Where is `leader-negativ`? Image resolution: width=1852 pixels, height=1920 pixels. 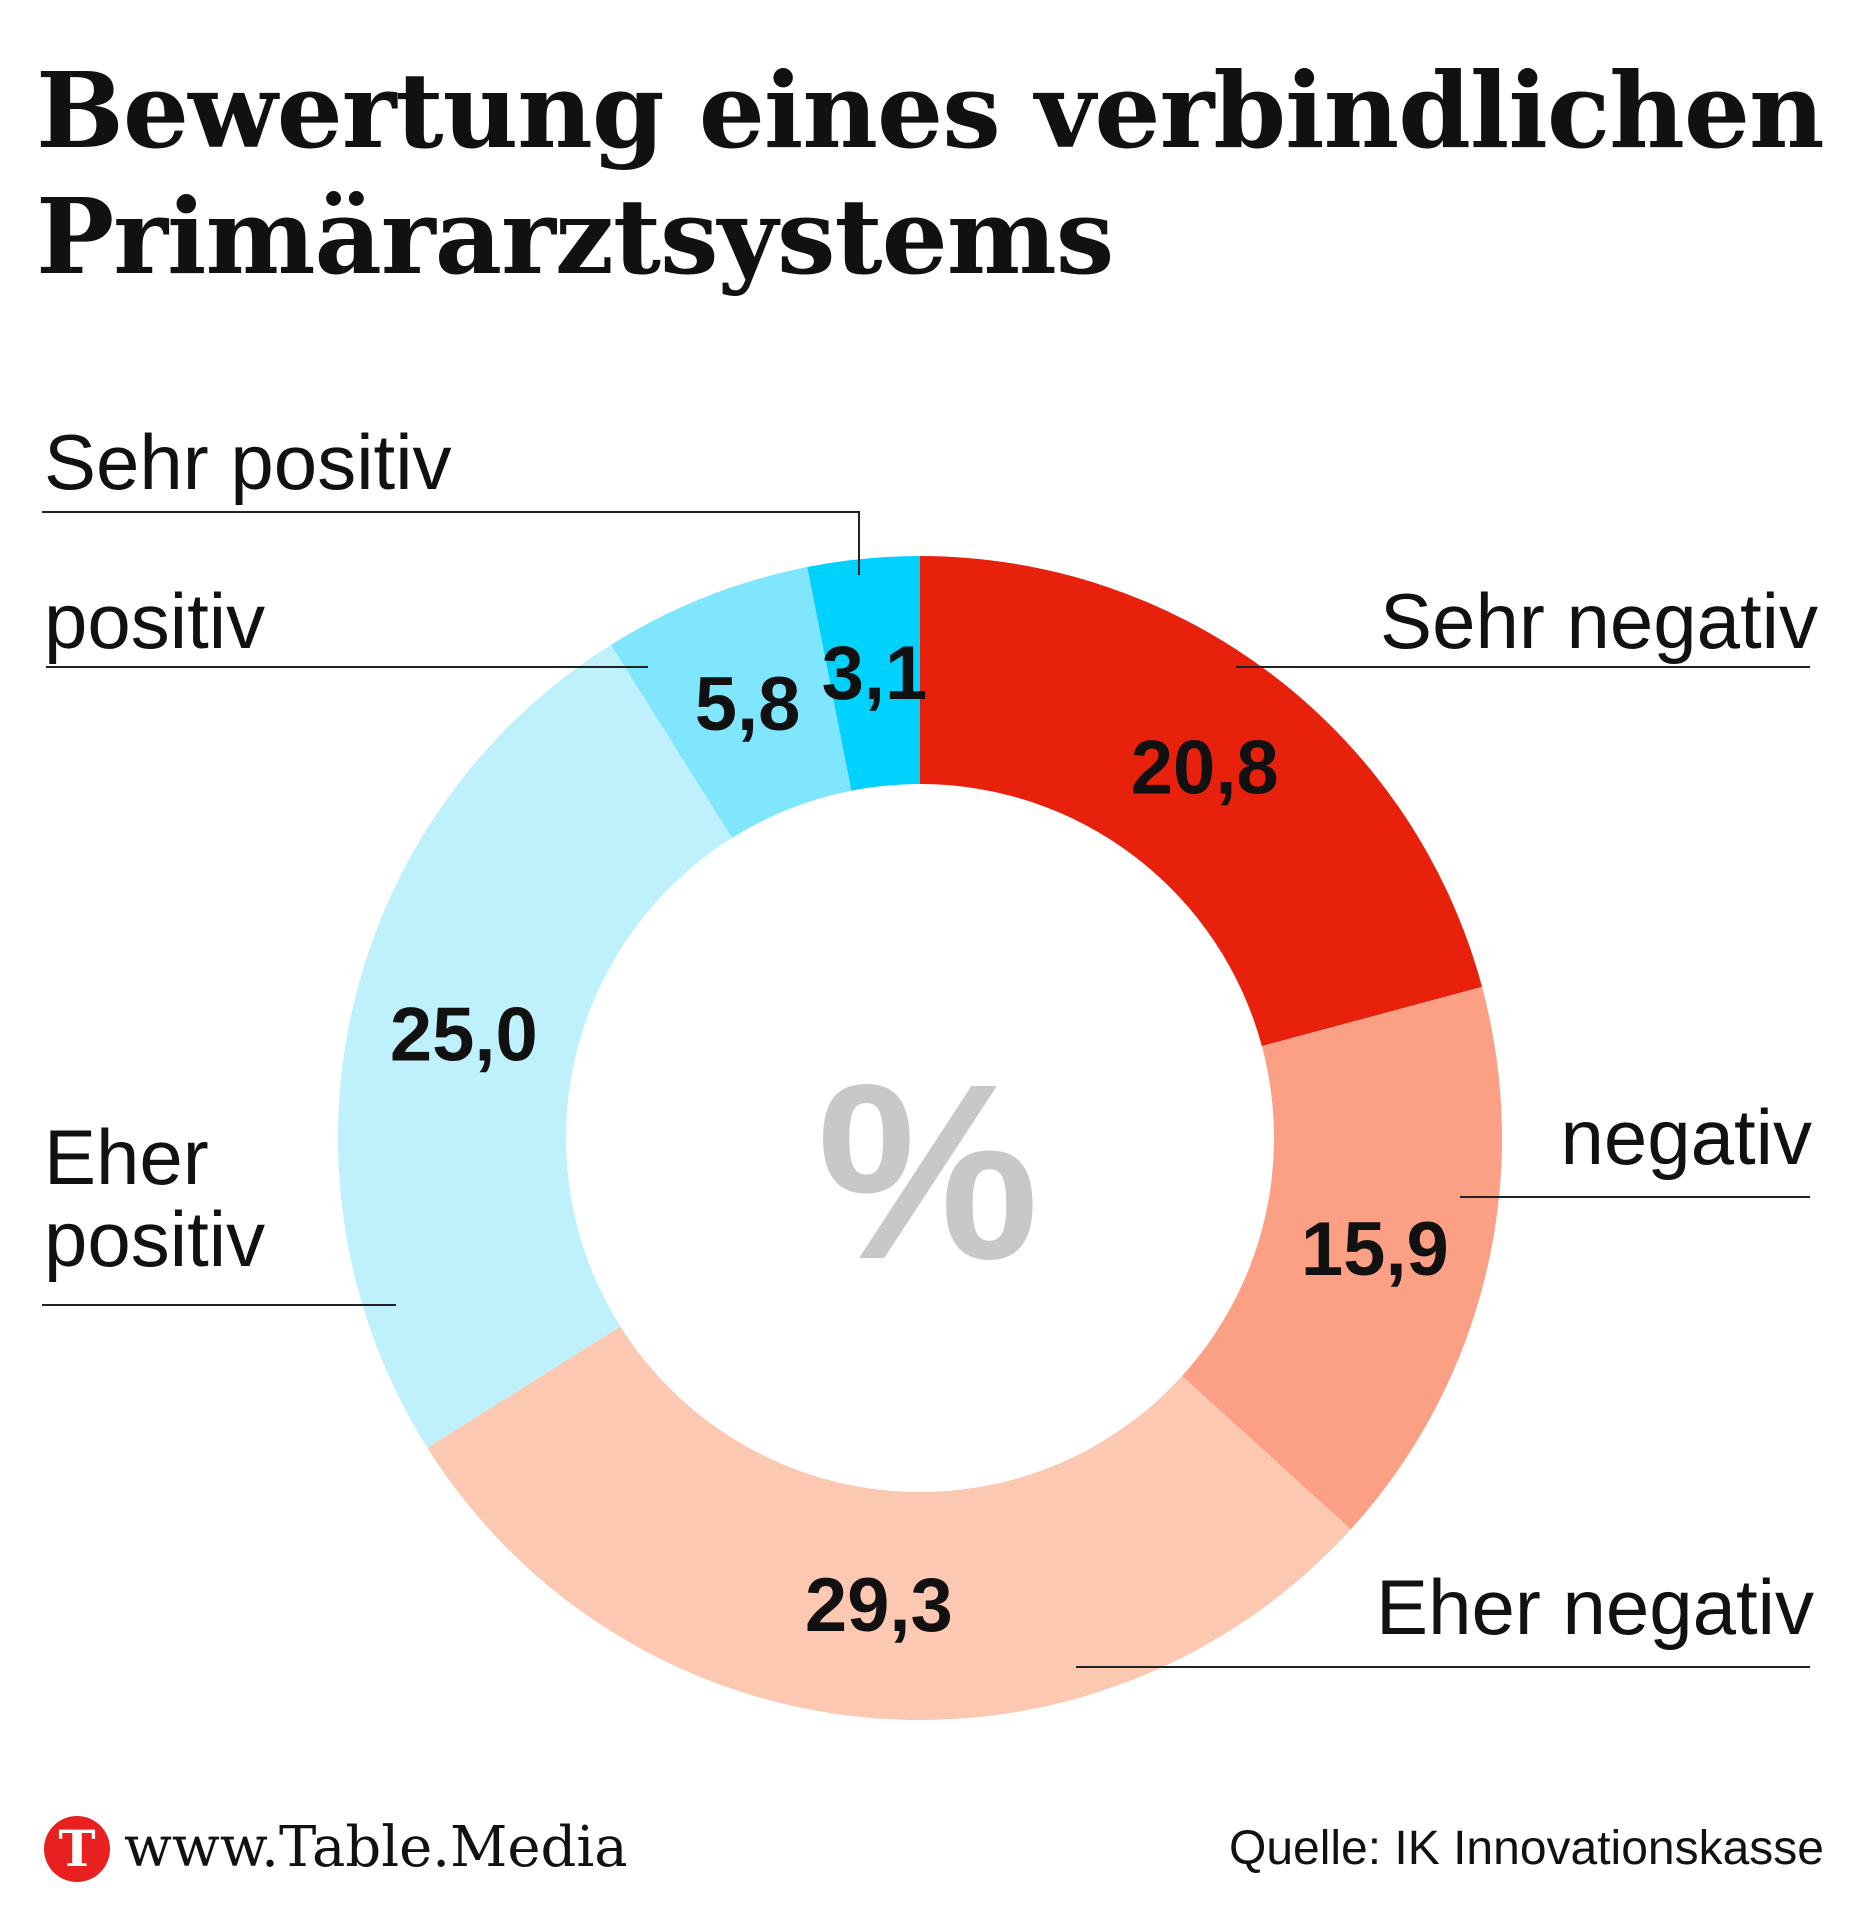 leader-negativ is located at coordinates (1635, 1197).